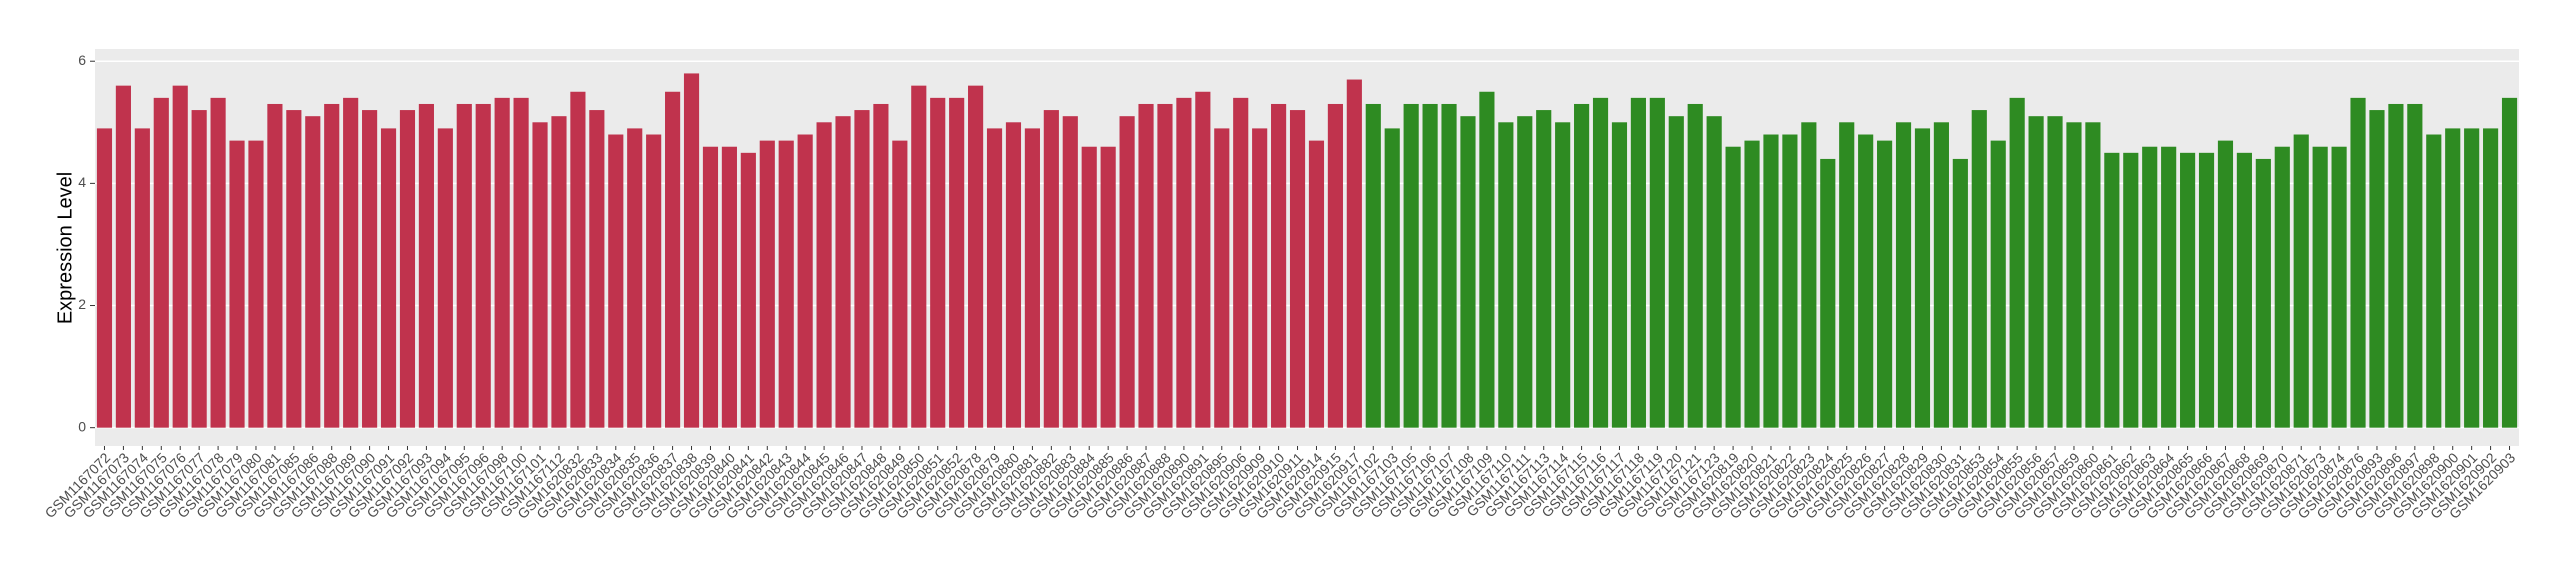 The image size is (2560, 580). I want to click on y-axis-label: Expression Level, so click(65, 248).